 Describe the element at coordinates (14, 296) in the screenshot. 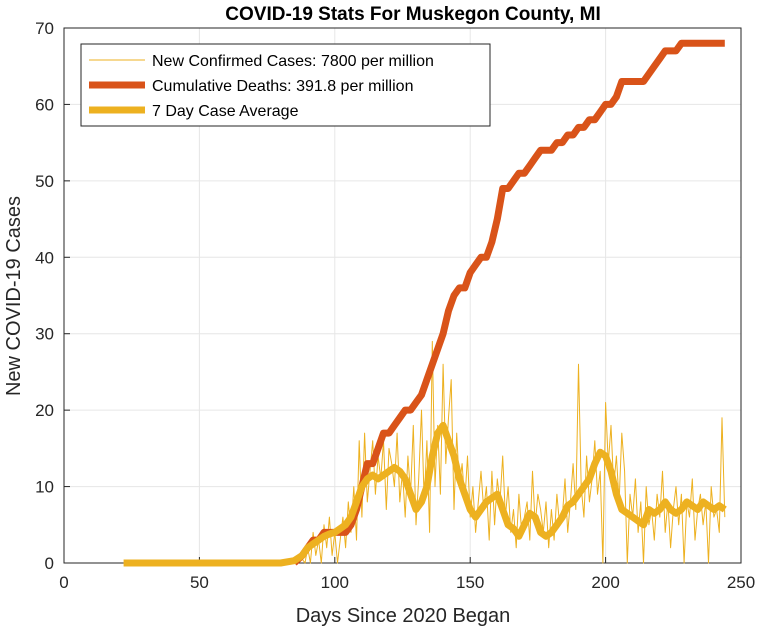

I see `y-axis-label: New COVID-19 Cases` at that location.